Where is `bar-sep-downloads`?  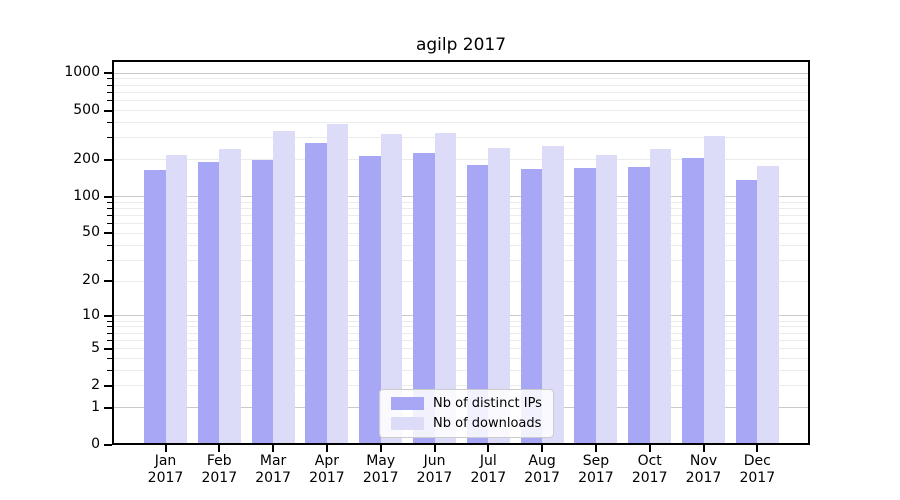 bar-sep-downloads is located at coordinates (606, 299).